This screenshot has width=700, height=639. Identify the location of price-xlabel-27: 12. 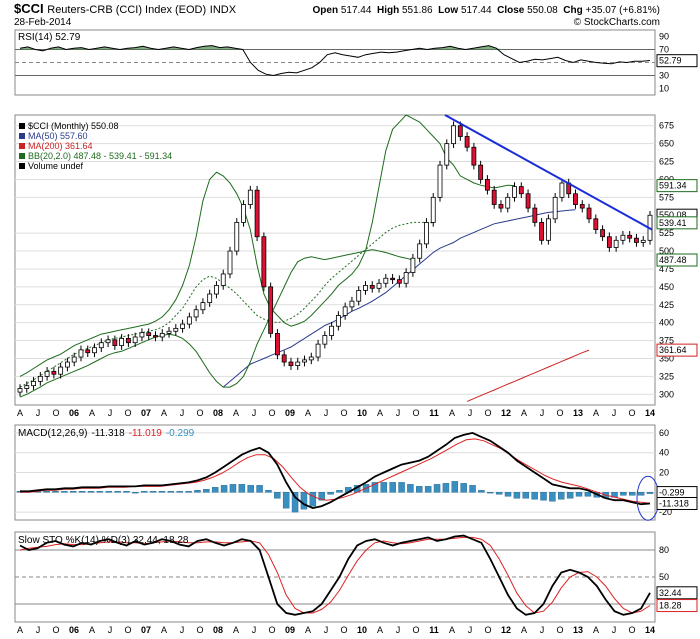
(506, 413).